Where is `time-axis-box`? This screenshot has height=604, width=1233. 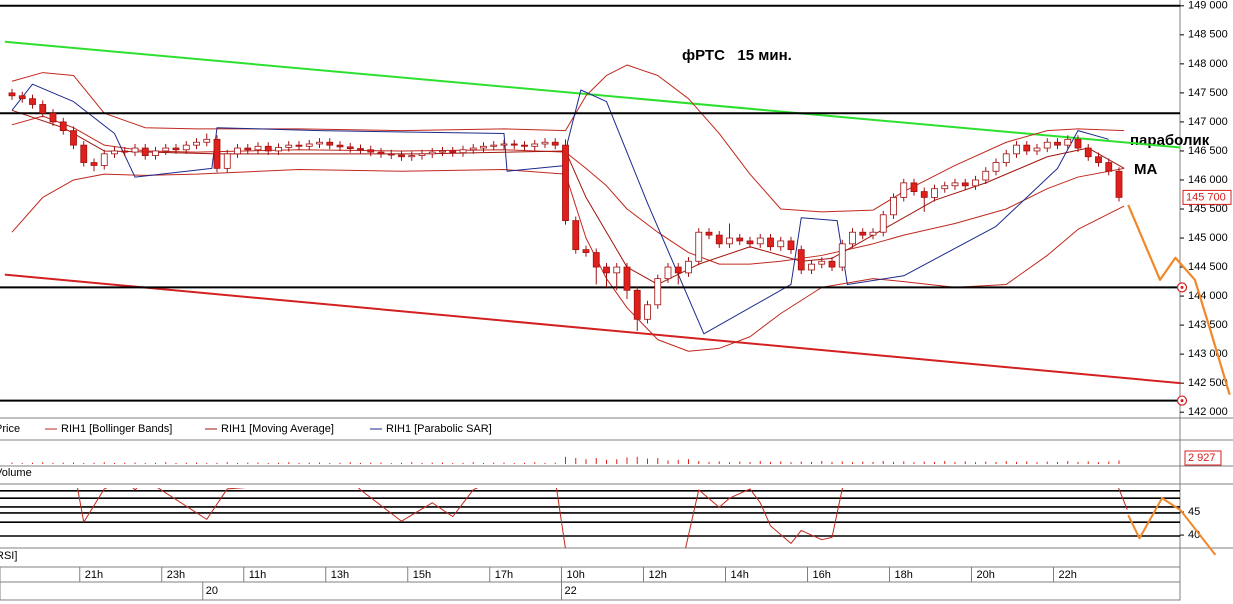
time-axis-box is located at coordinates (590, 583).